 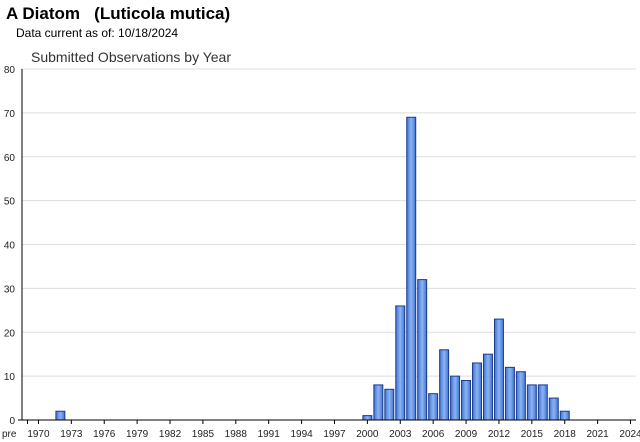 I want to click on y-tick-label: 20, so click(x=10, y=333).